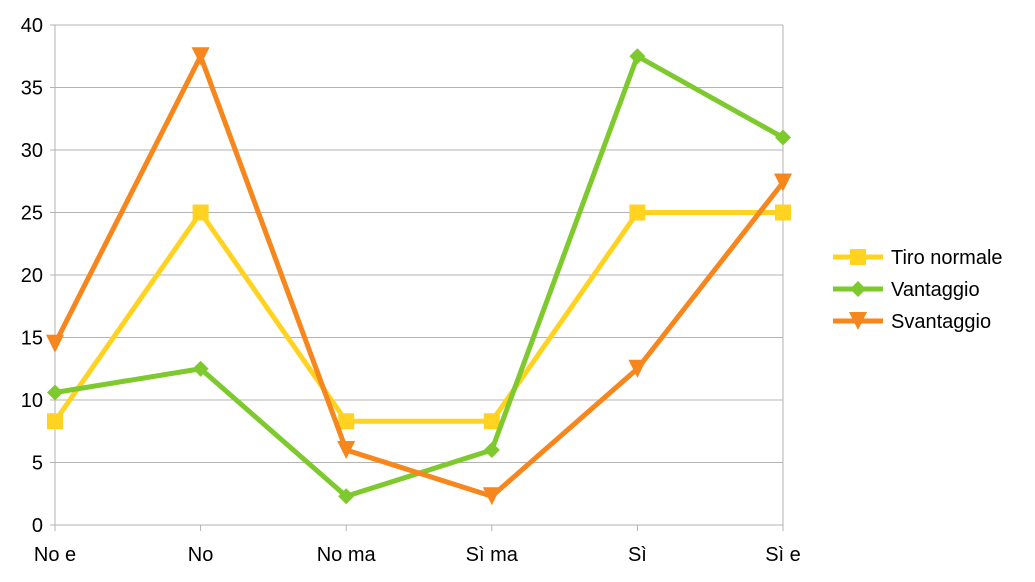 The height and width of the screenshot is (582, 1035). Describe the element at coordinates (32, 151) in the screenshot. I see `y-tick-label: 30` at that location.